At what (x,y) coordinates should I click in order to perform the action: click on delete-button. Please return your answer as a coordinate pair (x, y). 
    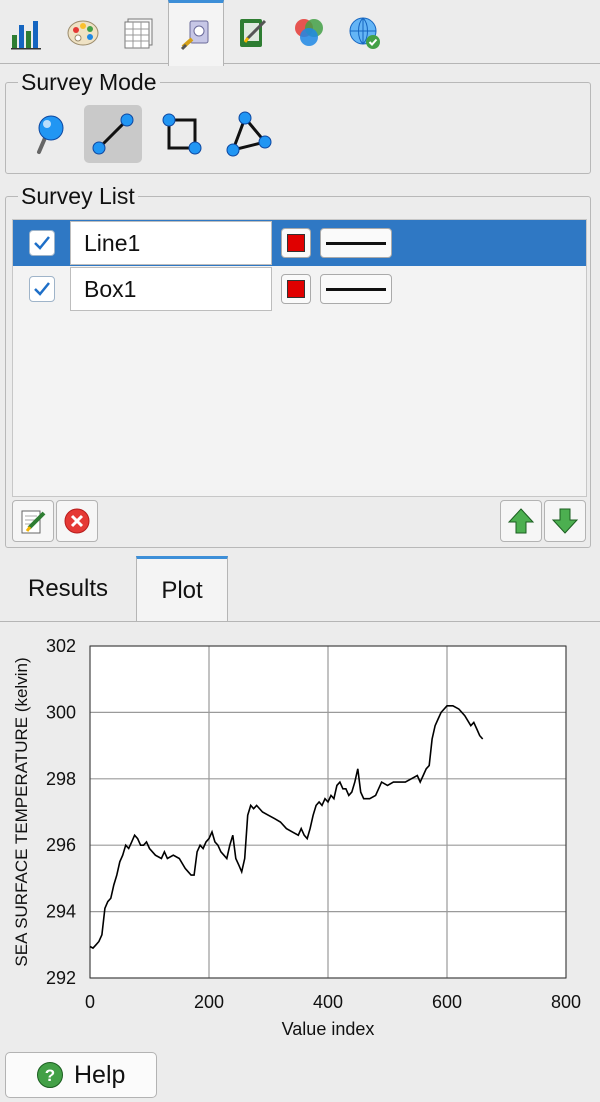
    Looking at the image, I should click on (77, 521).